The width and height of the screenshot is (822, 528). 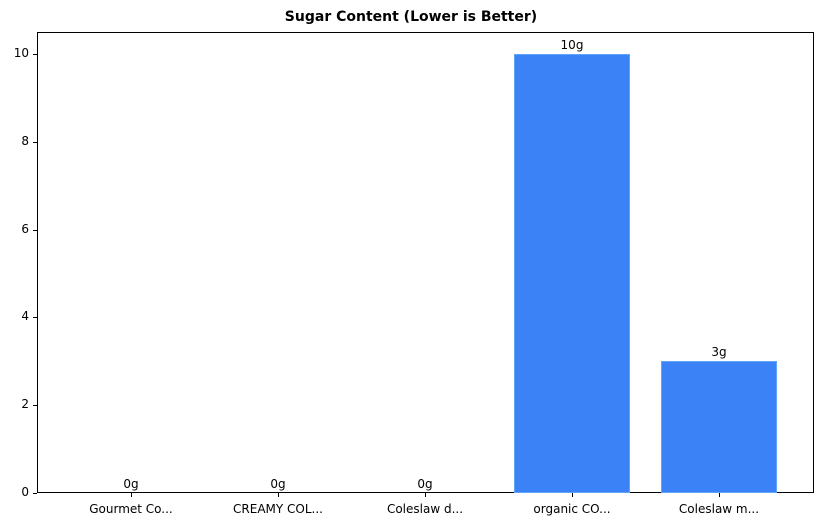 I want to click on y-tick-label: 0, so click(x=25, y=492).